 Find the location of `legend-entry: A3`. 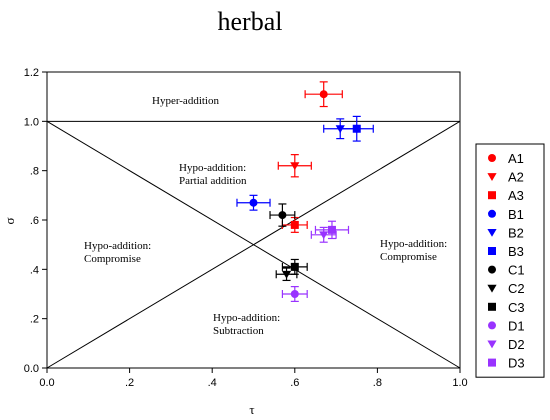

legend-entry: A3 is located at coordinates (506, 195).